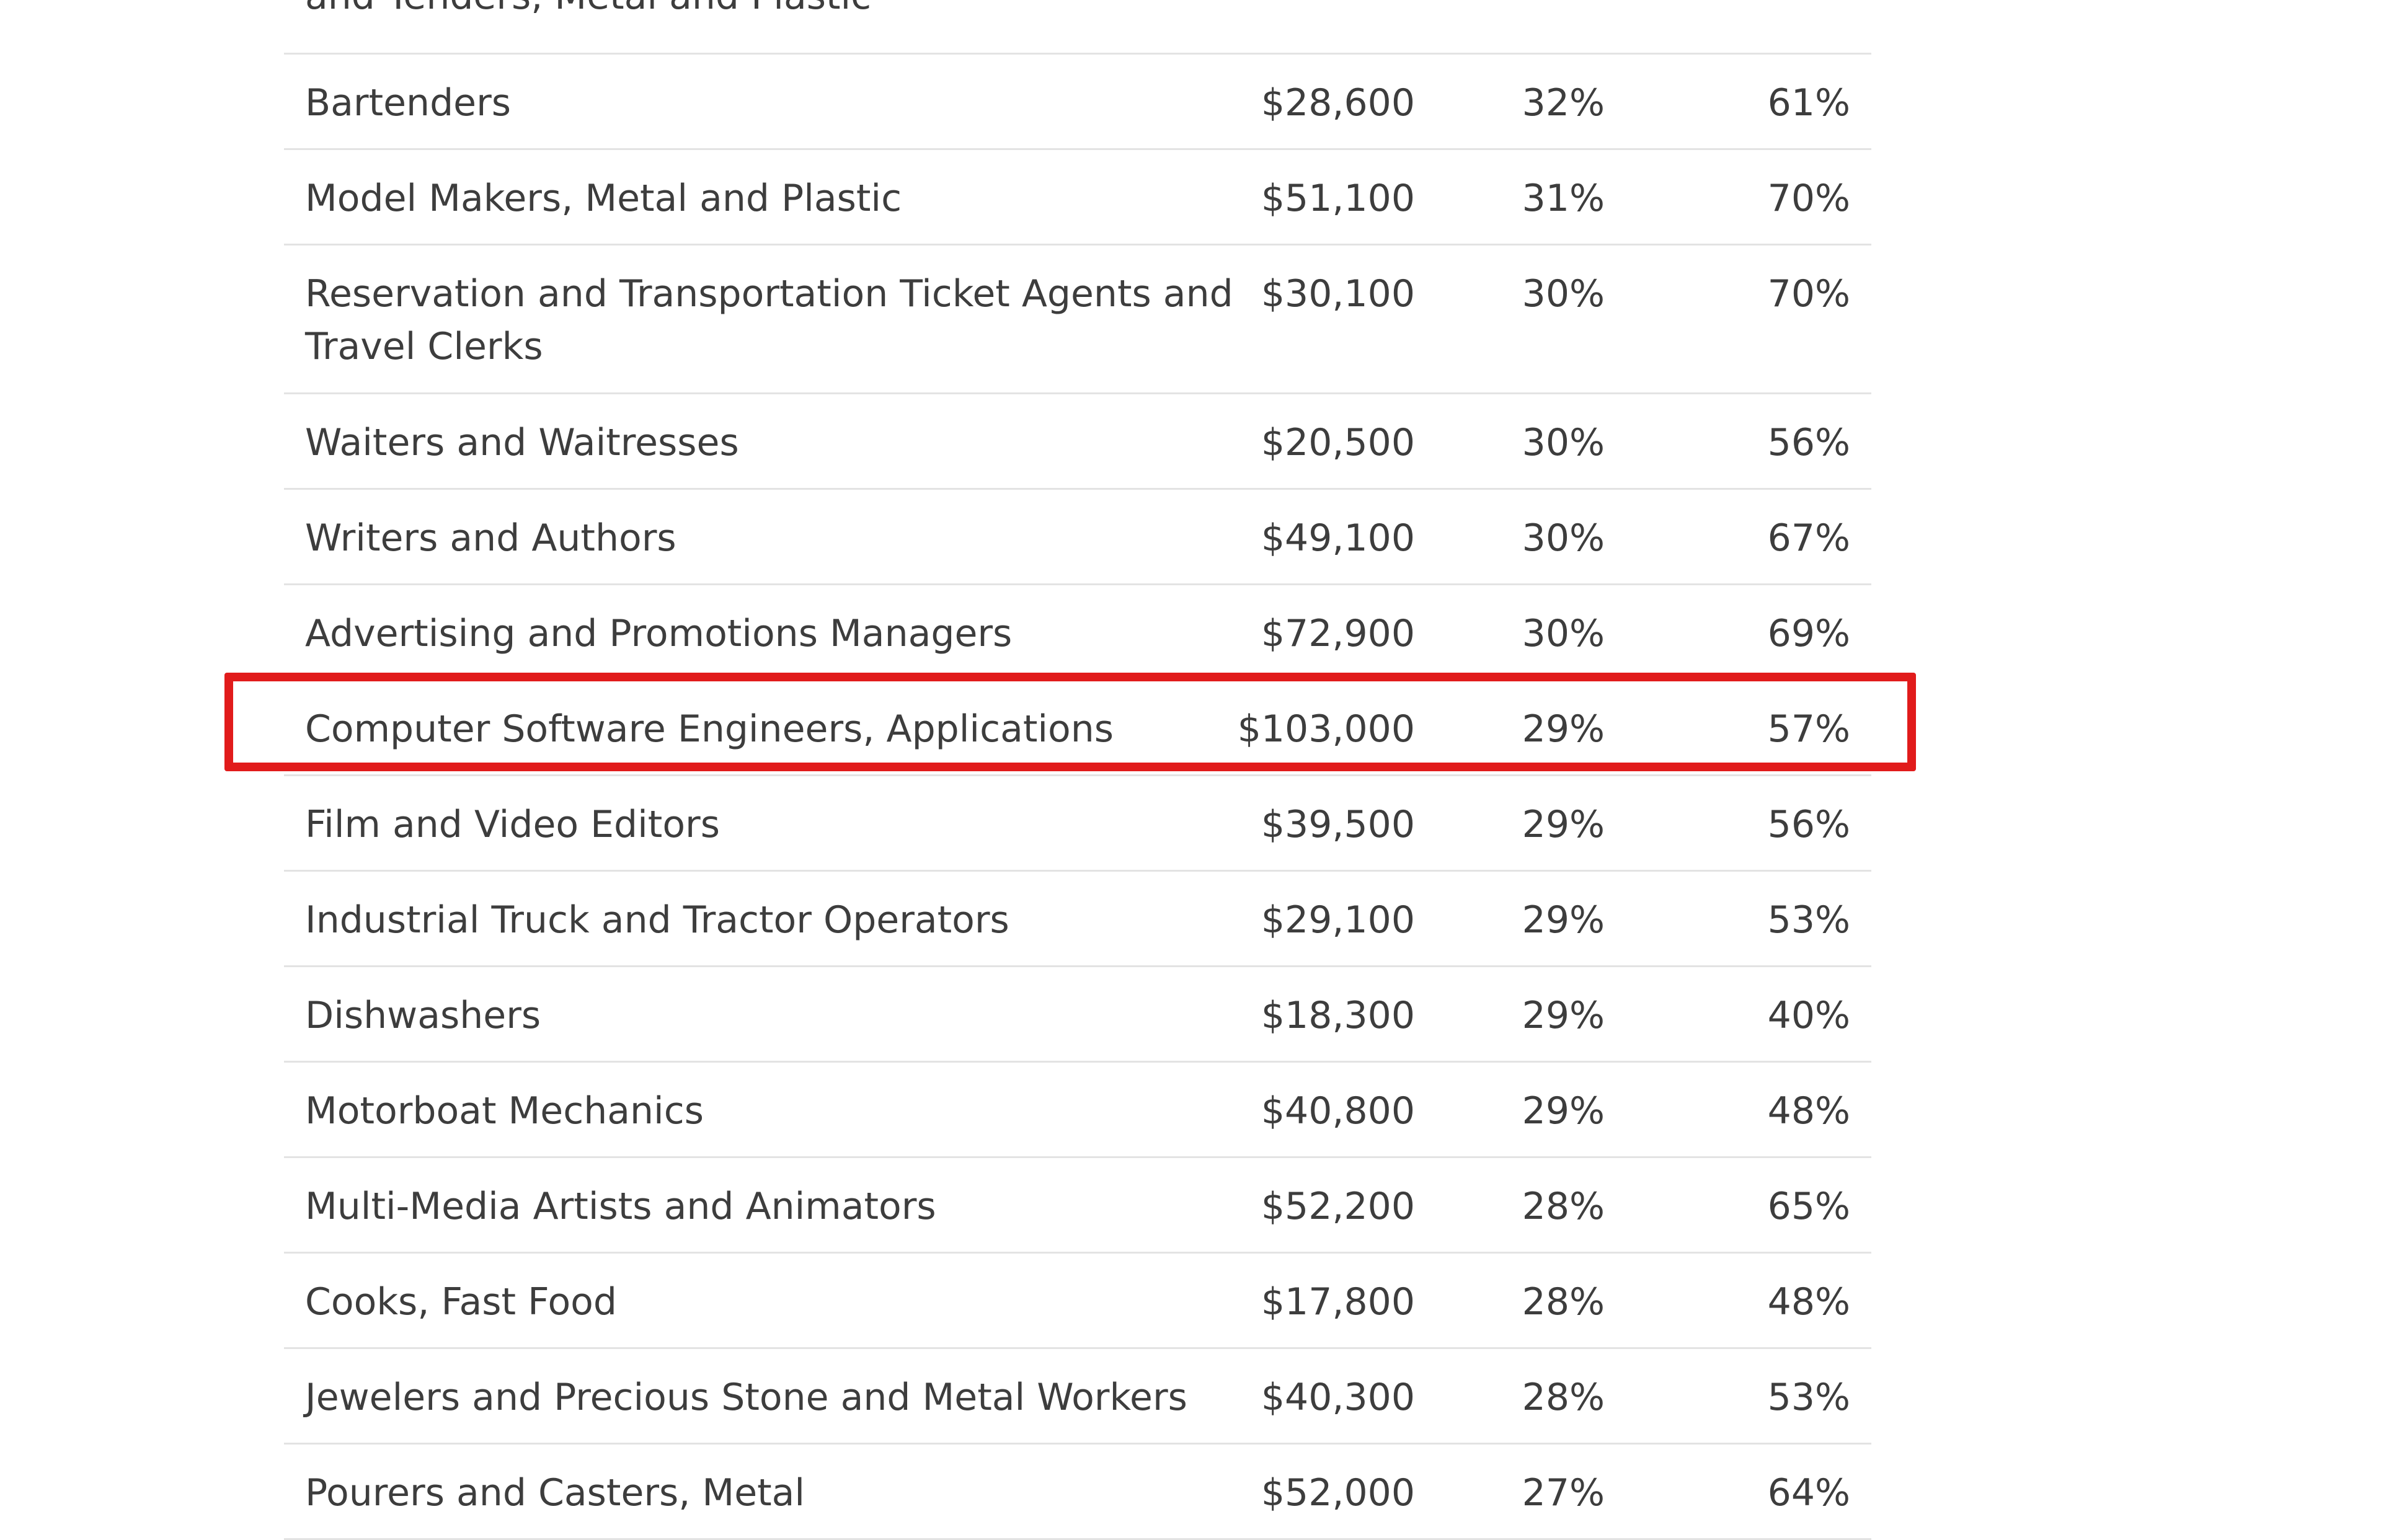 This screenshot has height=1540, width=2381. What do you see at coordinates (659, 633) in the screenshot?
I see `occupation-name: Advertising and Promotions Managers` at bounding box center [659, 633].